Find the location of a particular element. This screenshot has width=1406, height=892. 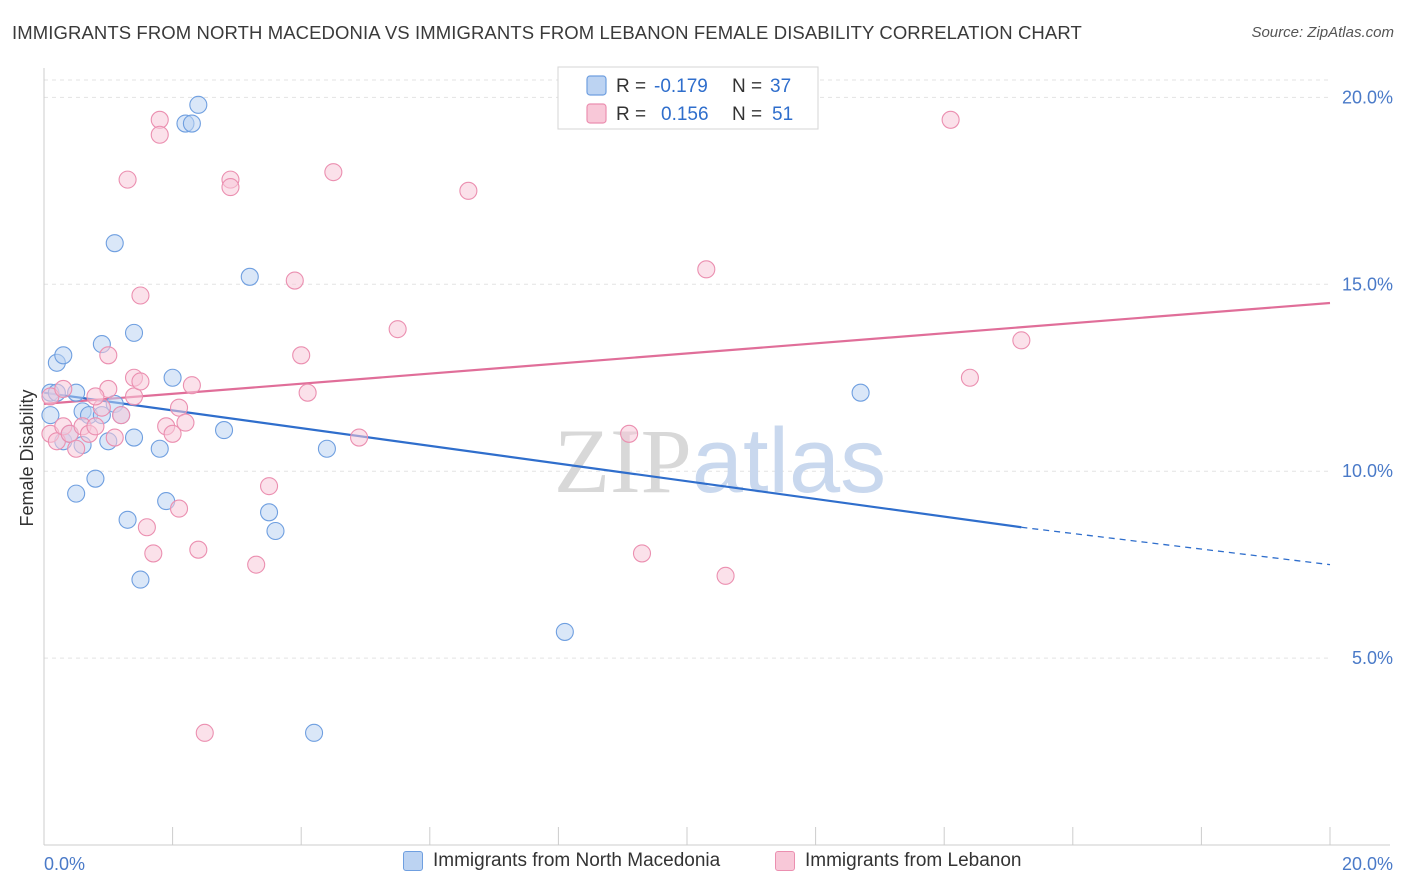

y-tick-label: 5.0% is located at coordinates (1372, 658).